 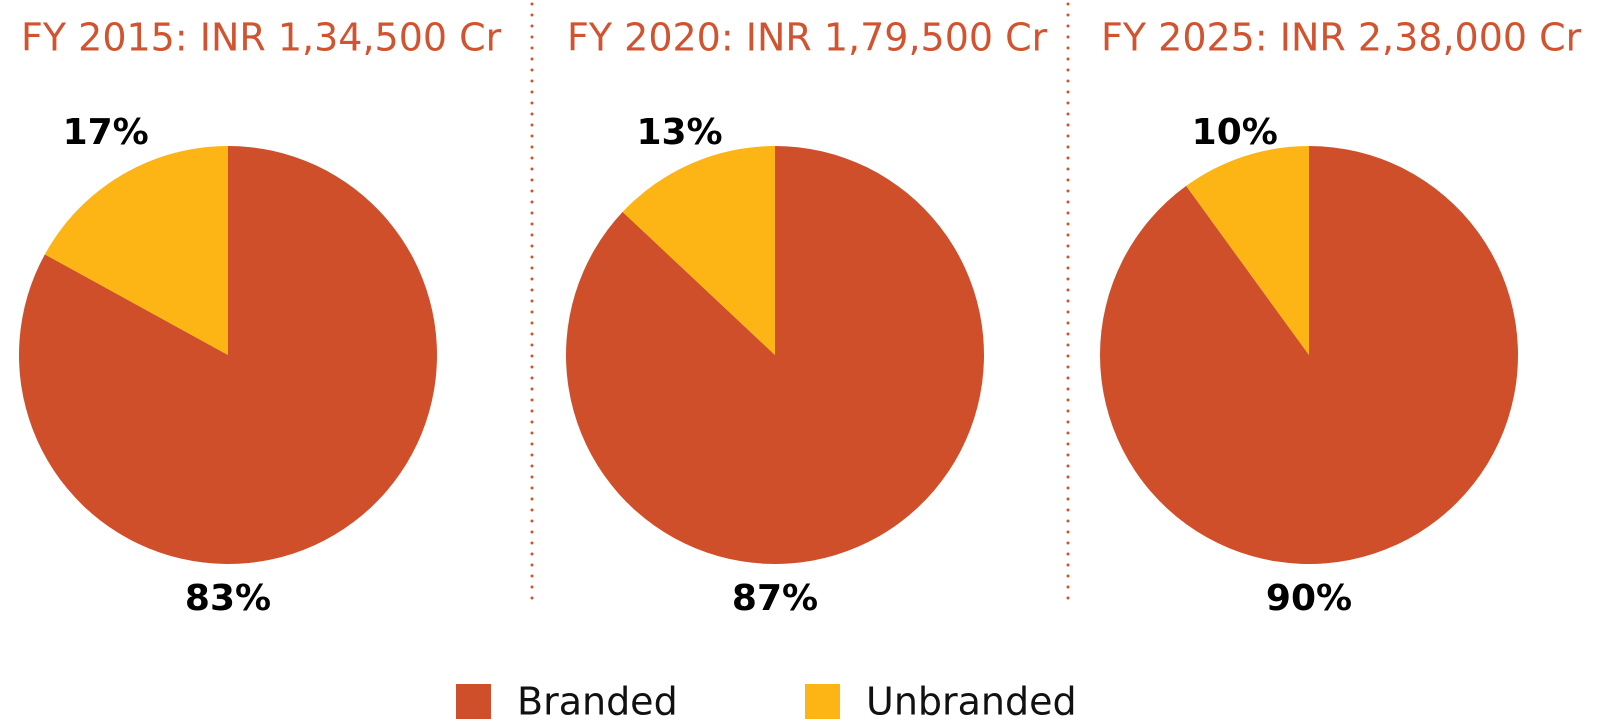 What do you see at coordinates (1341, 38) in the screenshot?
I see `chart-title: FY 2025: INR 2,38,000 Cr` at bounding box center [1341, 38].